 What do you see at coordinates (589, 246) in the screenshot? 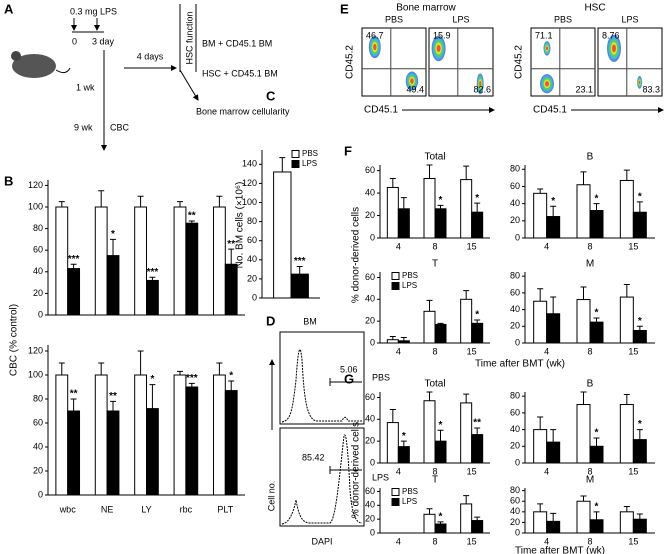
I see `x-tick-label: 8` at bounding box center [589, 246].